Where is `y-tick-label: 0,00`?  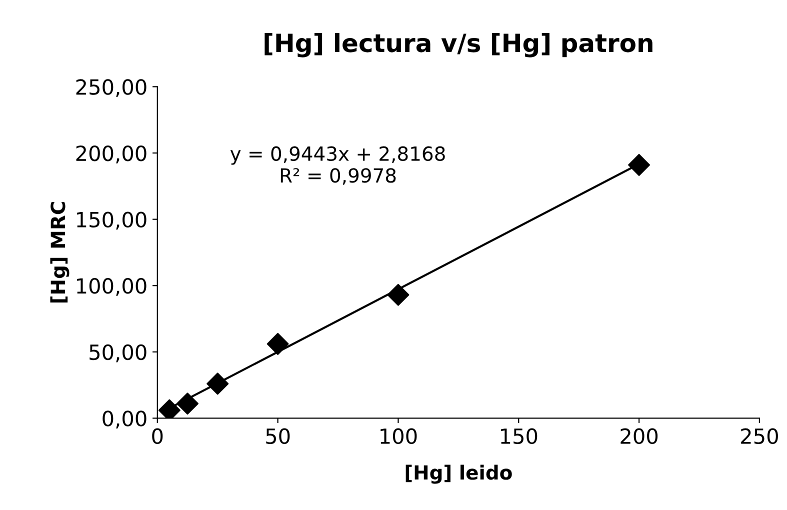
y-tick-label: 0,00 is located at coordinates (124, 419).